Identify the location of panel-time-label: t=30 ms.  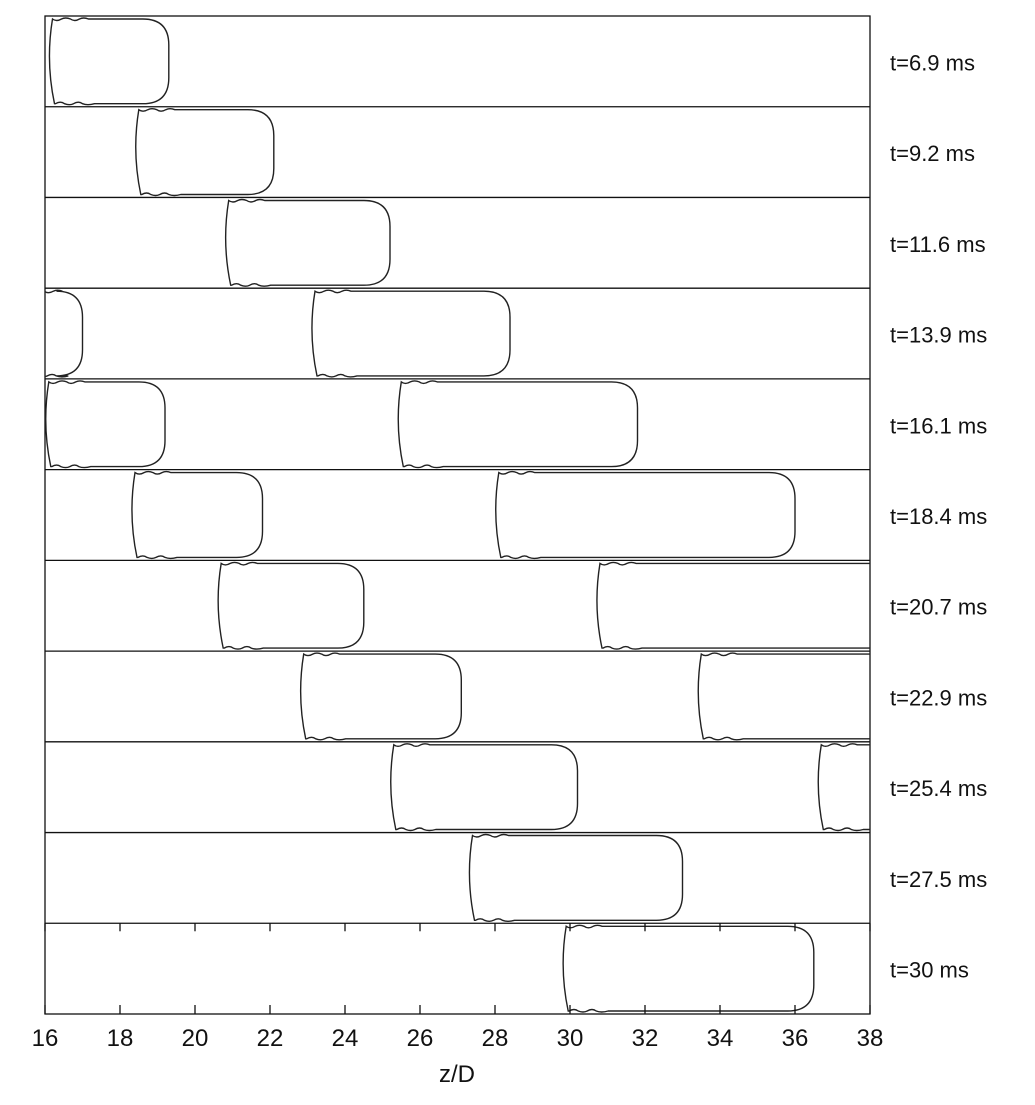
(929, 970).